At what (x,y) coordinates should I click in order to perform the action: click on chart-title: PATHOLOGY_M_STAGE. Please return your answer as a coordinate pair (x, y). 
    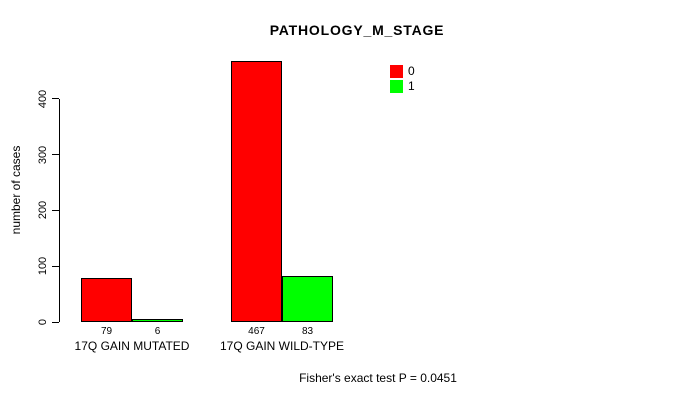
    Looking at the image, I should click on (357, 30).